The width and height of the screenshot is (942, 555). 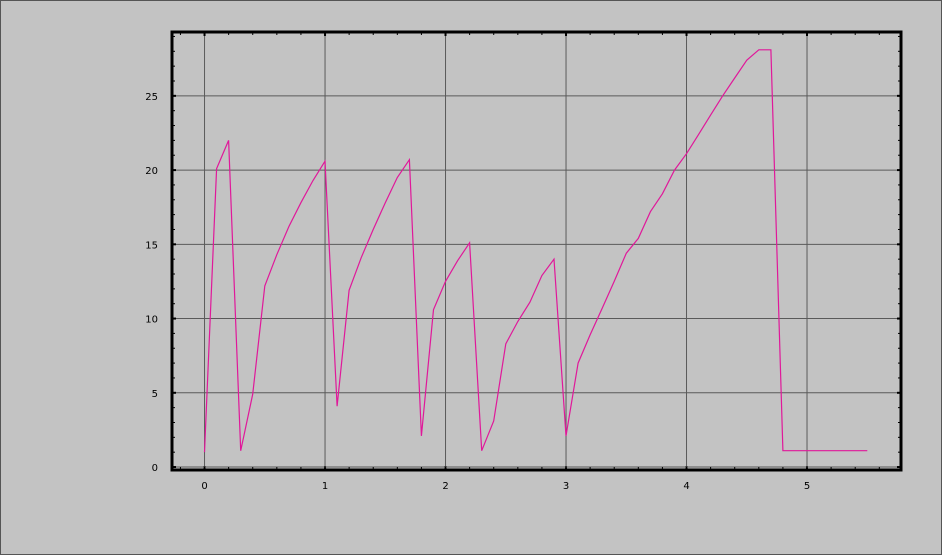 I want to click on y-tick-label-2: 10, so click(x=151, y=320).